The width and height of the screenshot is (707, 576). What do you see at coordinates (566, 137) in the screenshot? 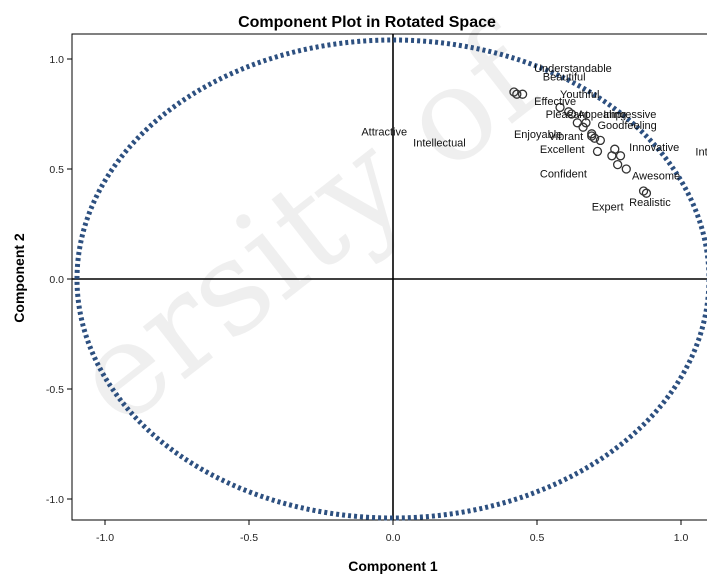
I see `point-label: Vibrant` at bounding box center [566, 137].